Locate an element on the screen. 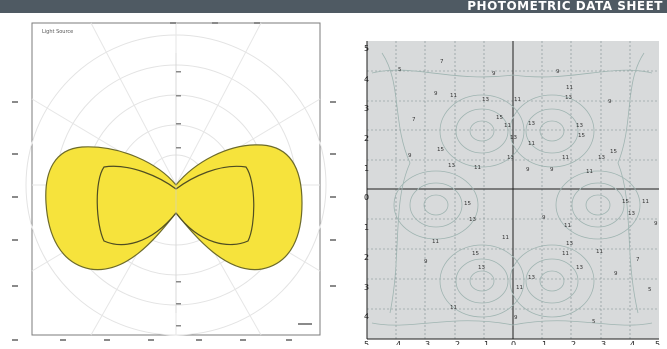  header-title: PHOTOMETRIC DATA SHEET is located at coordinates (565, 6).